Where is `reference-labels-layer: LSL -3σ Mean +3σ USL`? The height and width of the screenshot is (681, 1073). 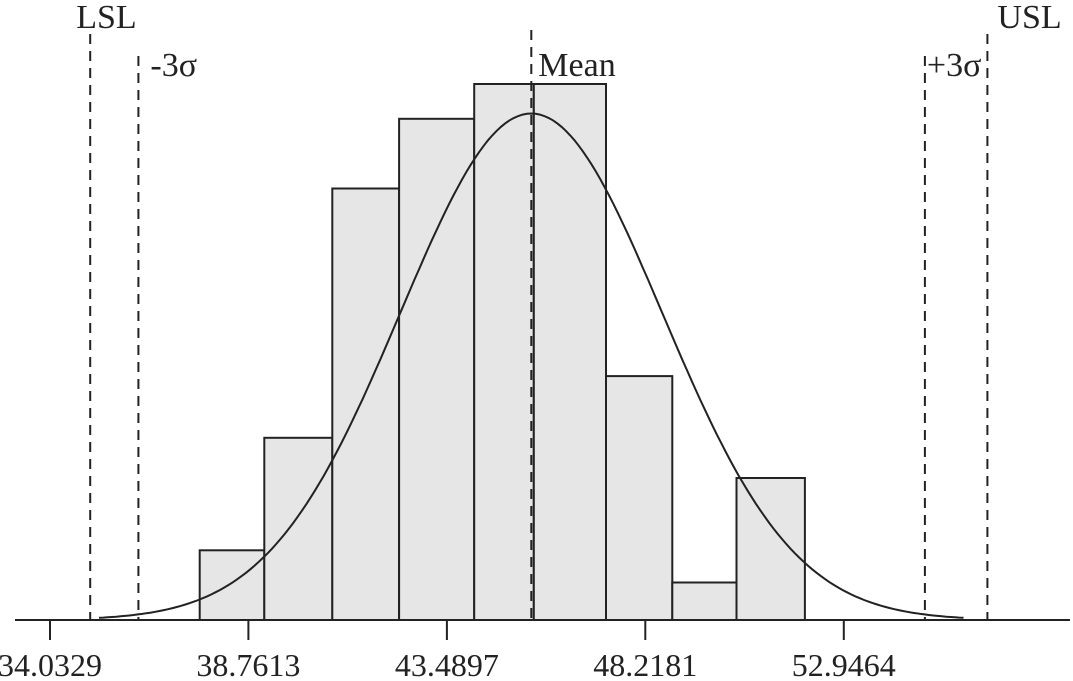 reference-labels-layer: LSL -3σ Mean +3σ USL is located at coordinates (568, 42).